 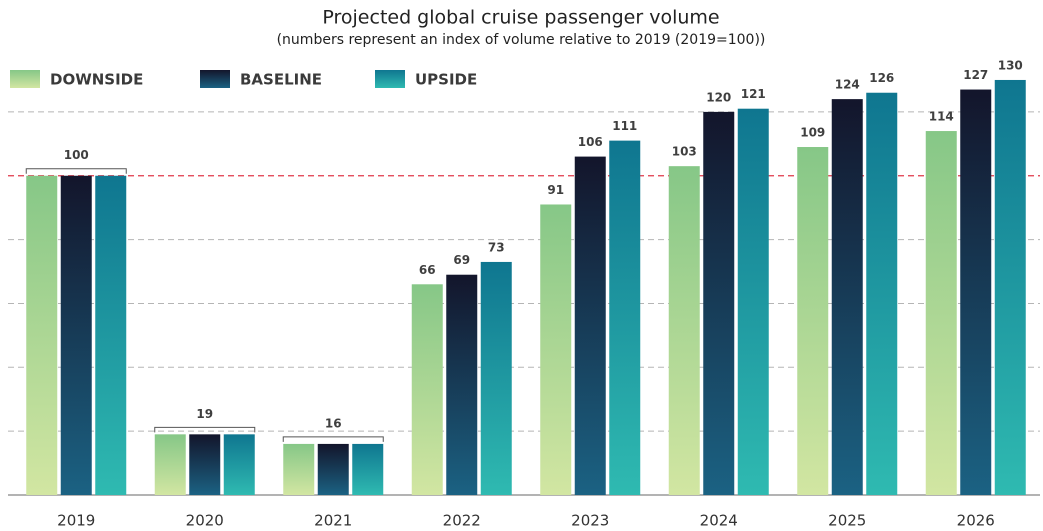 I want to click on data-label: 111, so click(x=624, y=126).